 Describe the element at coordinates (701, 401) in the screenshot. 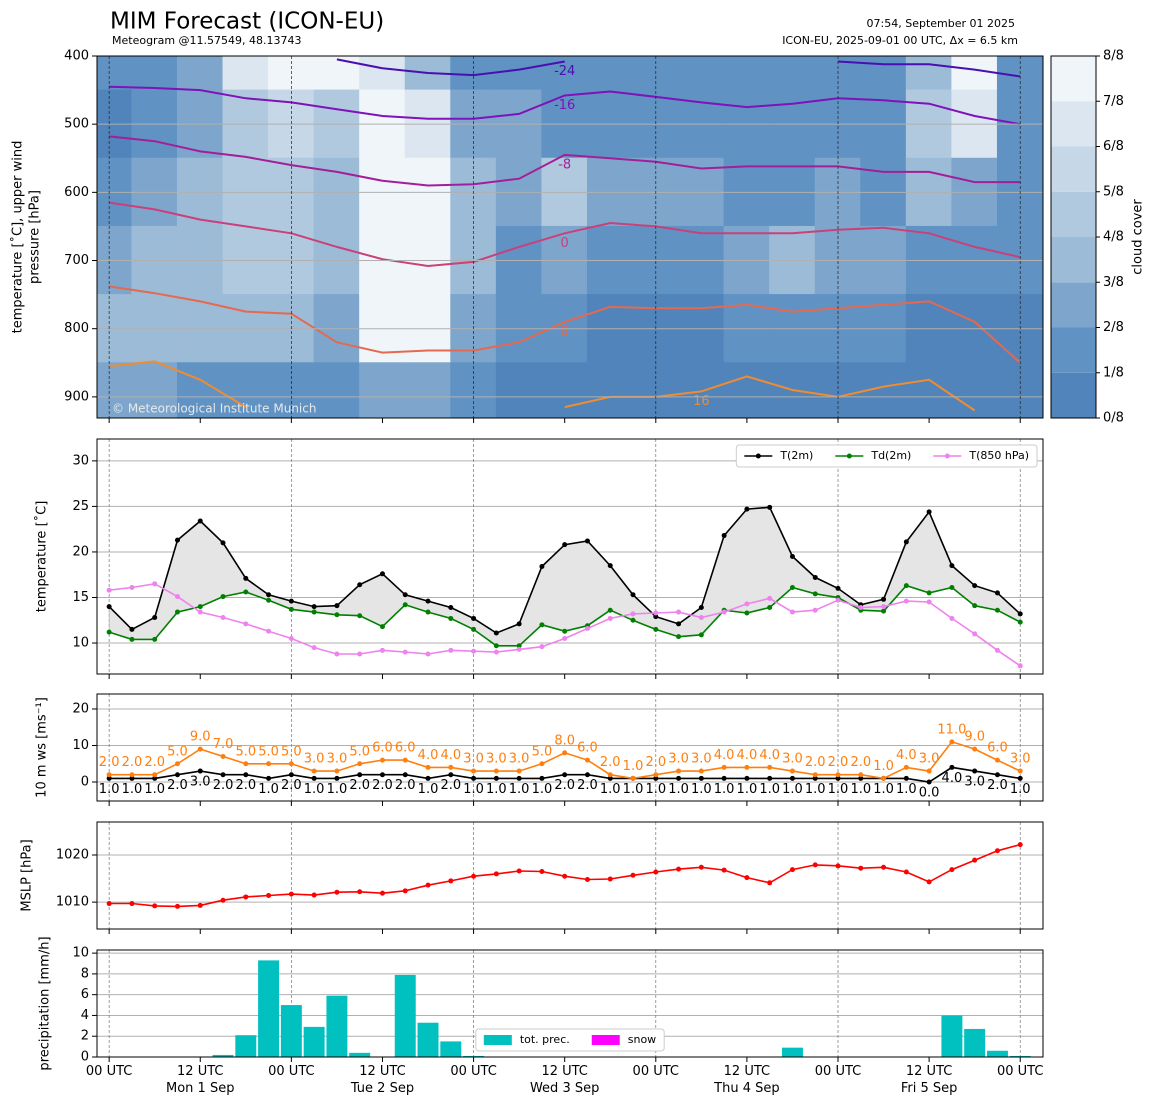

I see `isotherm-label: 16` at that location.